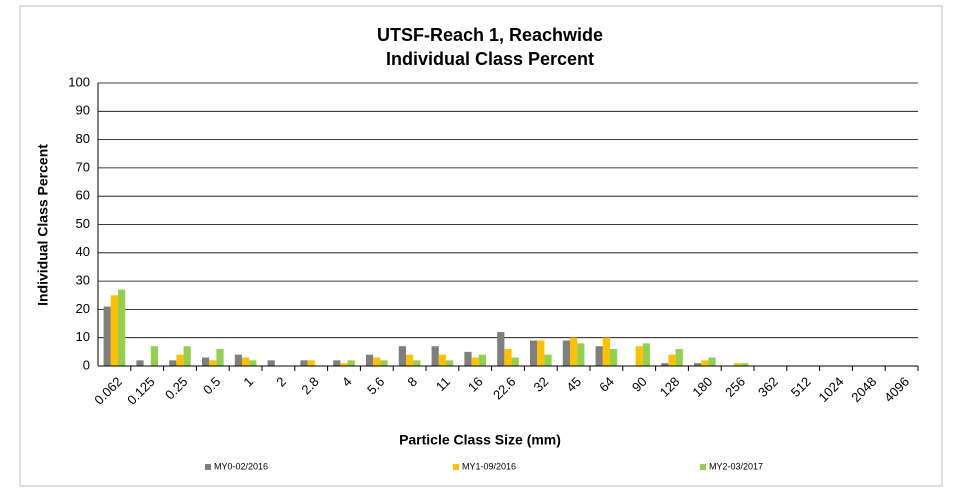 This screenshot has width=964, height=493. What do you see at coordinates (83, 280) in the screenshot?
I see `y-tick-label: 30` at bounding box center [83, 280].